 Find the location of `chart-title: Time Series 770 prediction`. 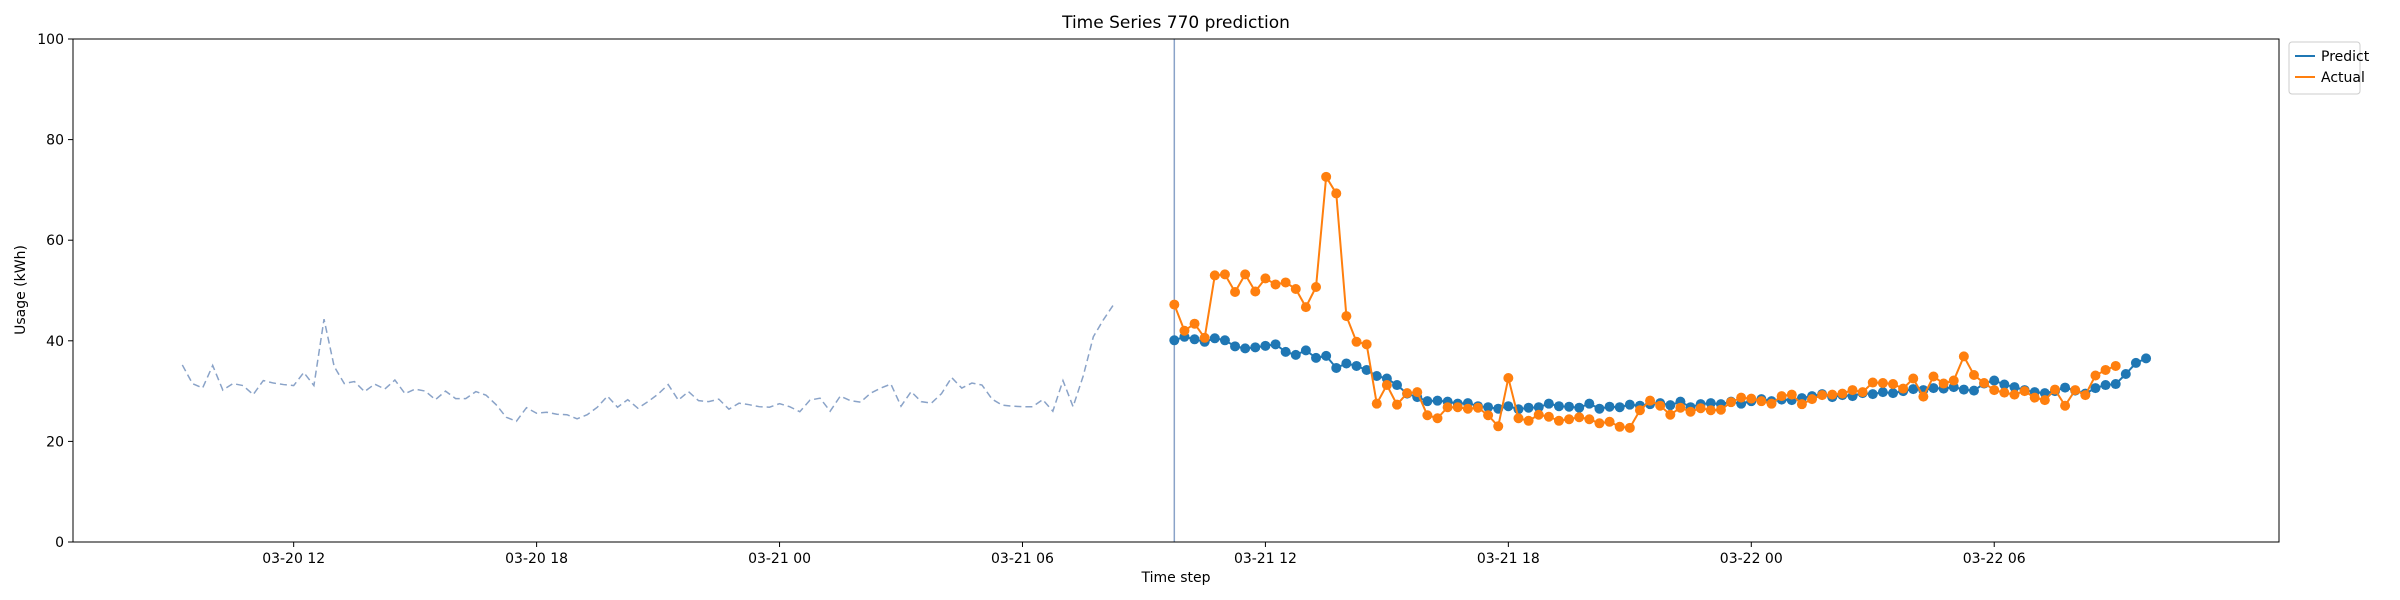

chart-title: Time Series 770 prediction is located at coordinates (1175, 23).